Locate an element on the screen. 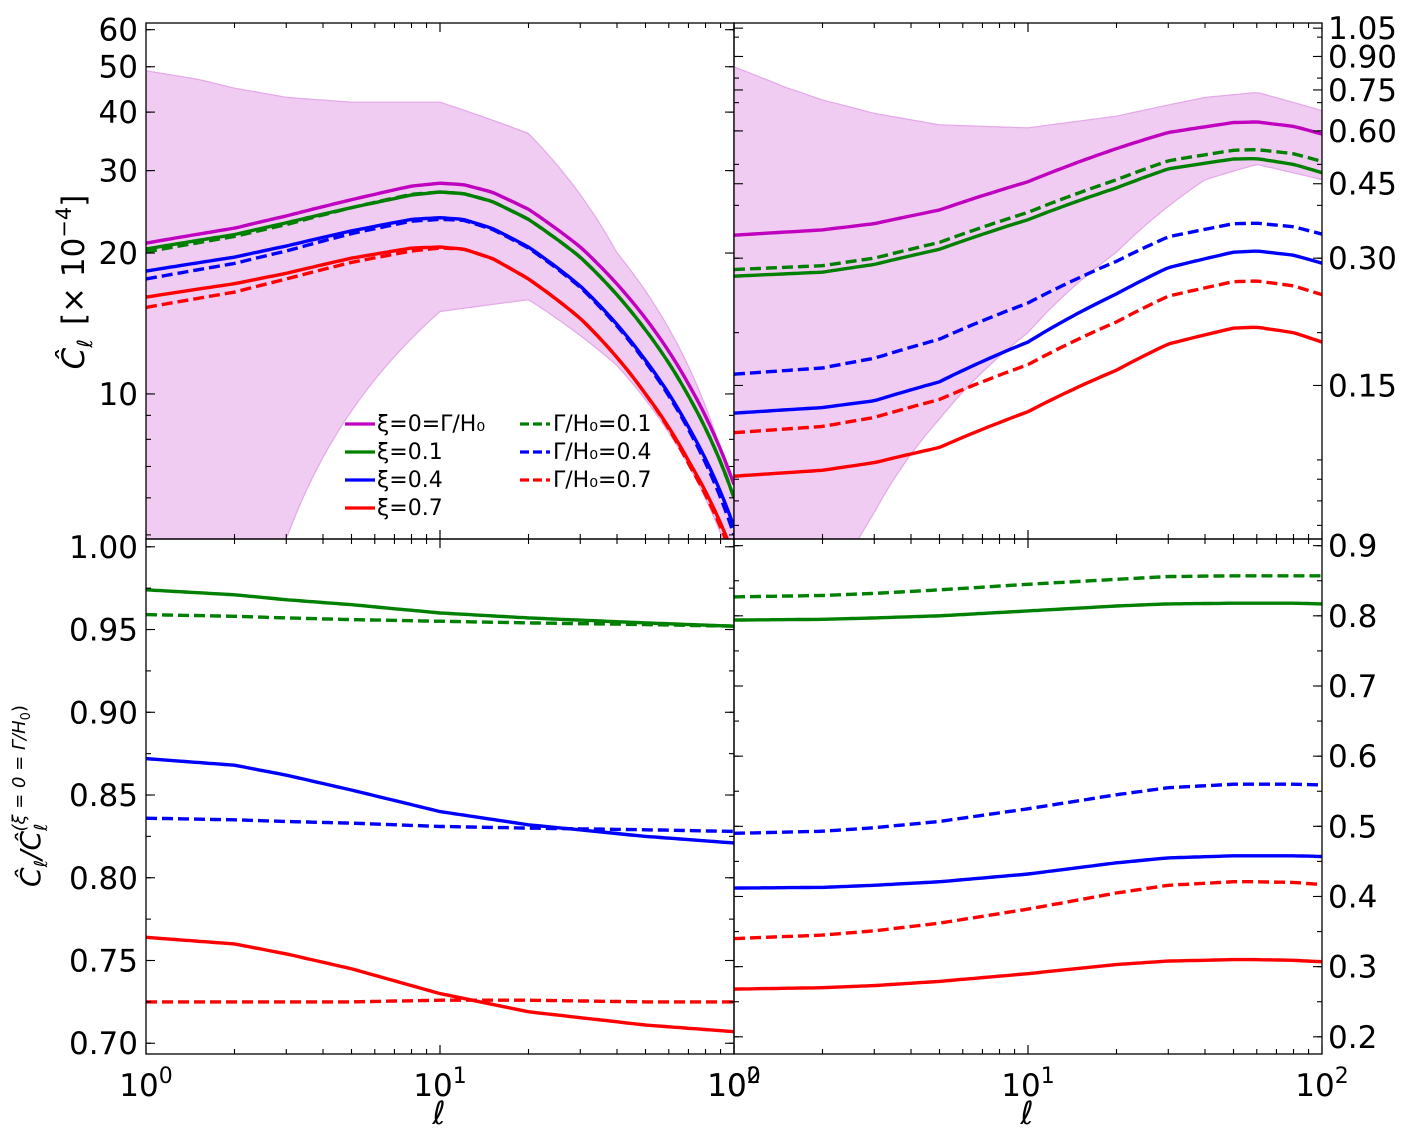 The width and height of the screenshot is (1410, 1143). y-tick-label: 0.5 is located at coordinates (1352, 827).